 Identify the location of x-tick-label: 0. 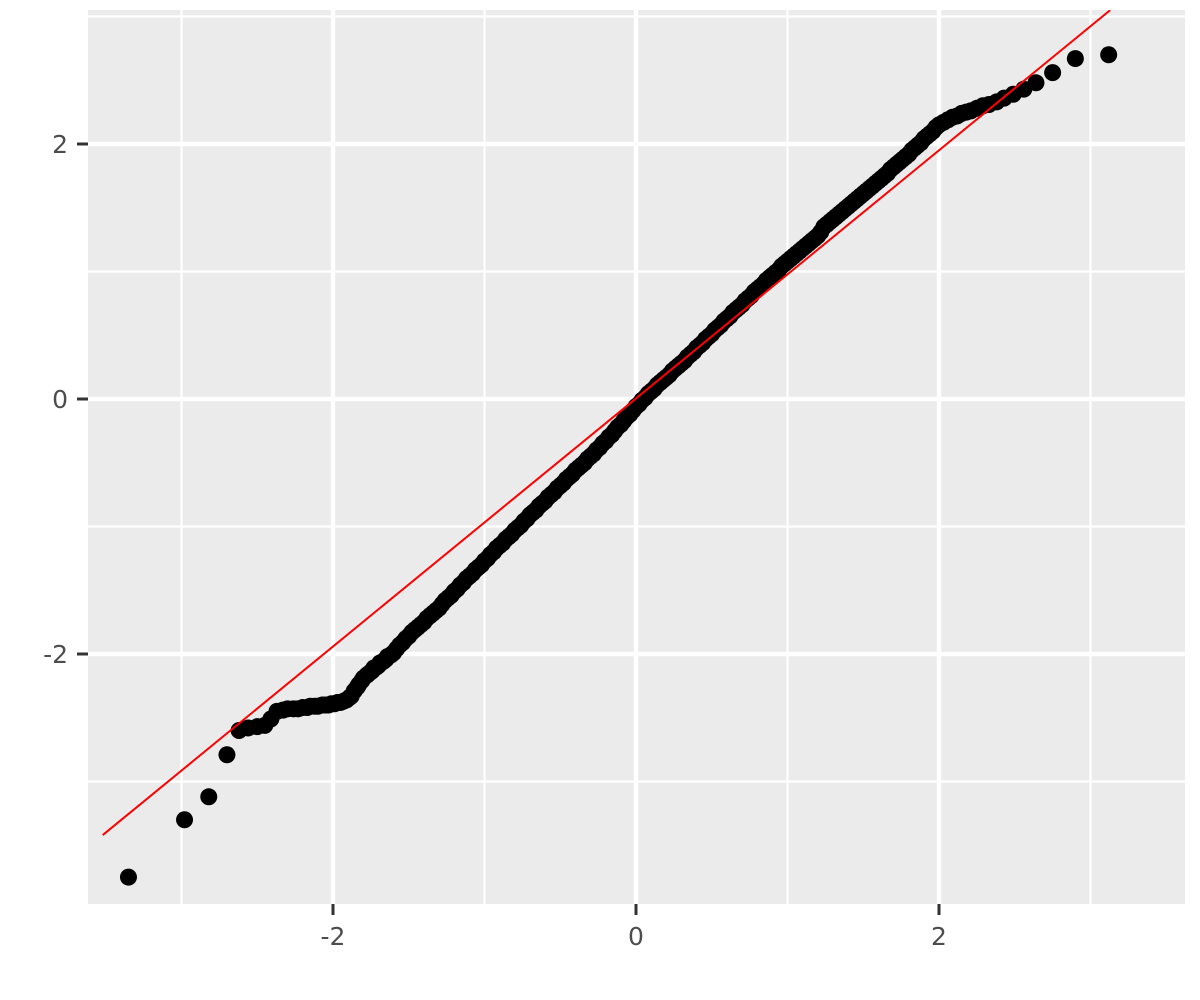
(636, 936).